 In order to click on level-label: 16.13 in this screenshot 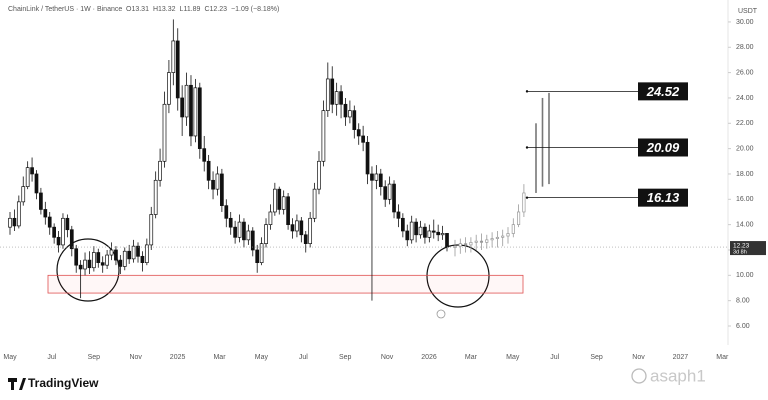, I will do `click(663, 197)`.